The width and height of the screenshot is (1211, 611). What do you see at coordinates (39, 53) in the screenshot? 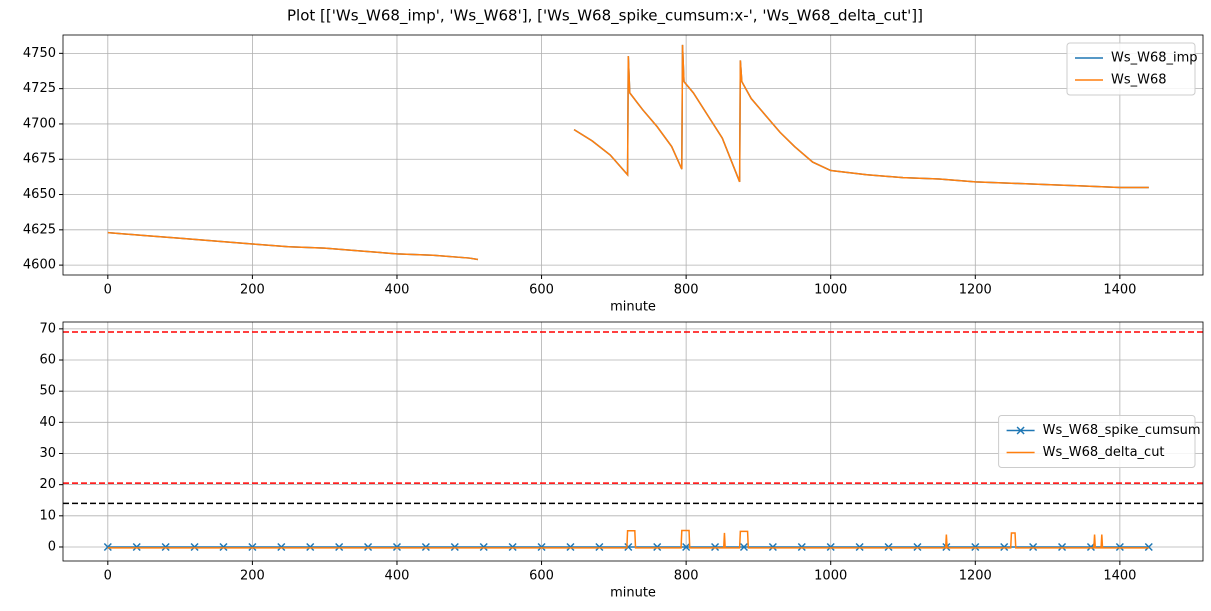
I see `y-tick-label: 4750` at bounding box center [39, 53].